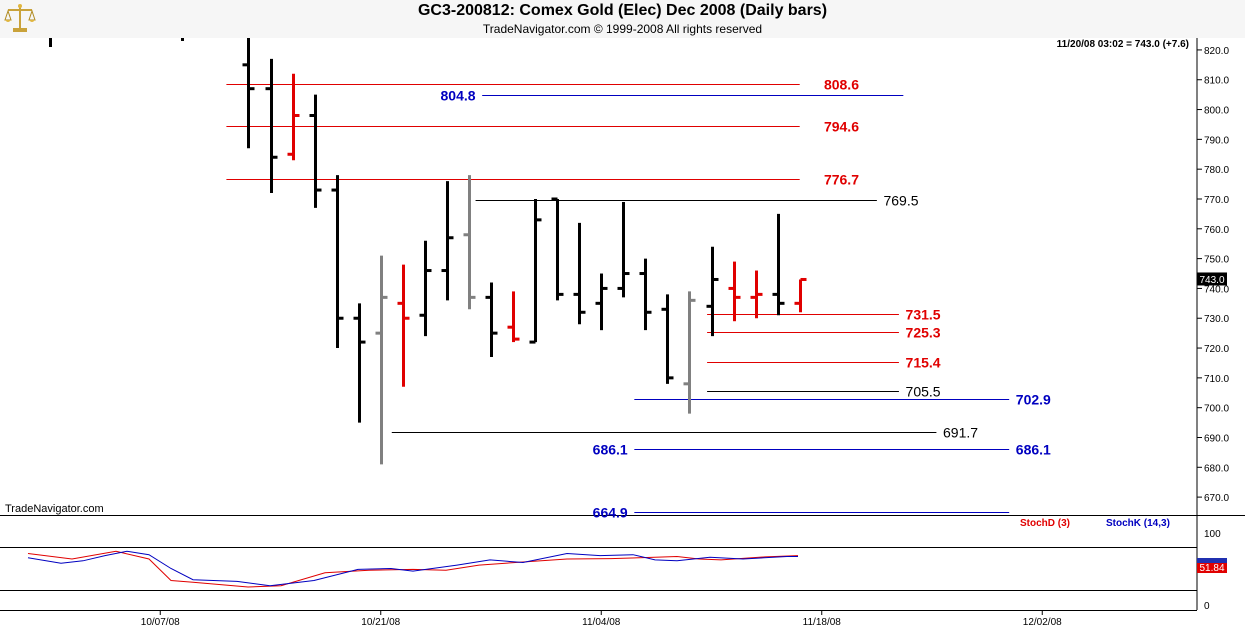 The image size is (1245, 631). I want to click on level-label: 702.9, so click(1033, 400).